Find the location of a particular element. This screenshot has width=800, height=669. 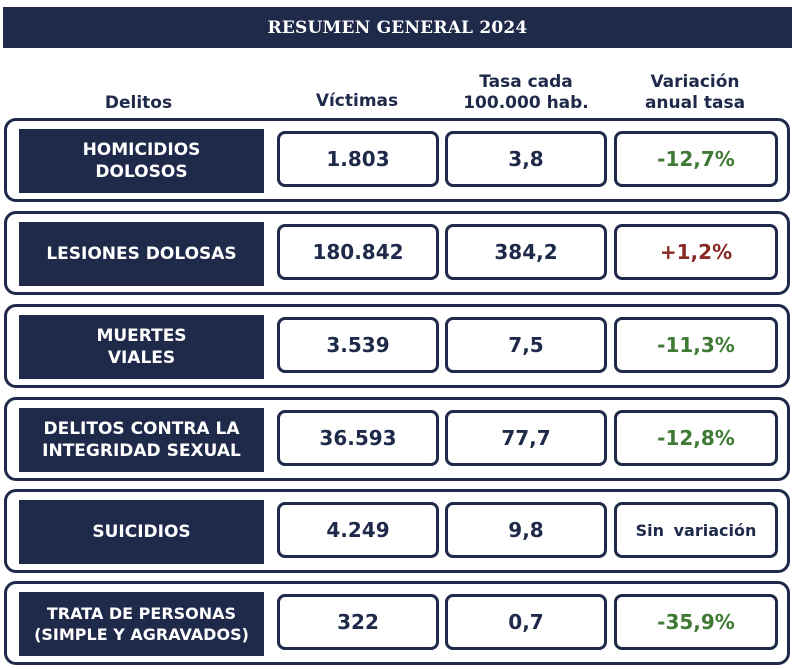

variacion-cell: -11,3% is located at coordinates (696, 345).